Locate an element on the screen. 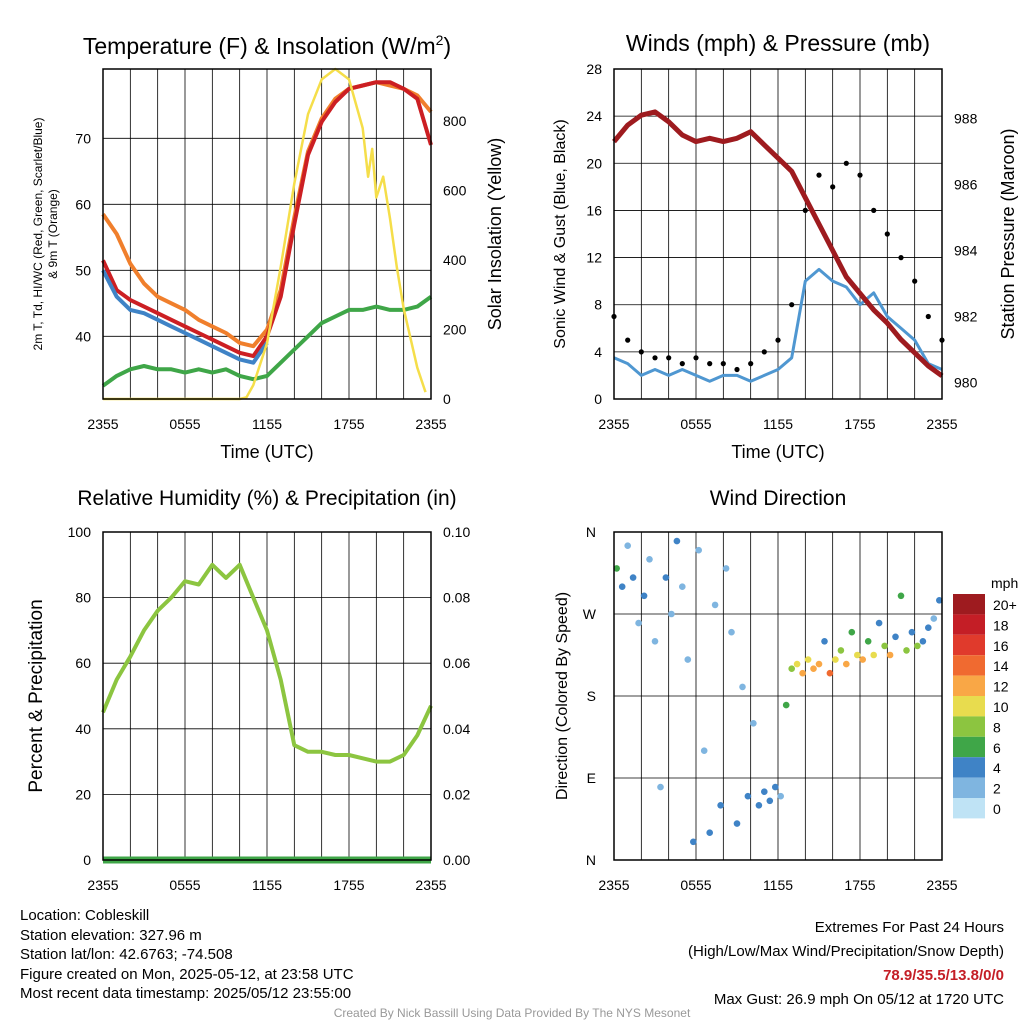 This screenshot has height=1024, width=1024. y-tick-label: S is located at coordinates (591, 696).